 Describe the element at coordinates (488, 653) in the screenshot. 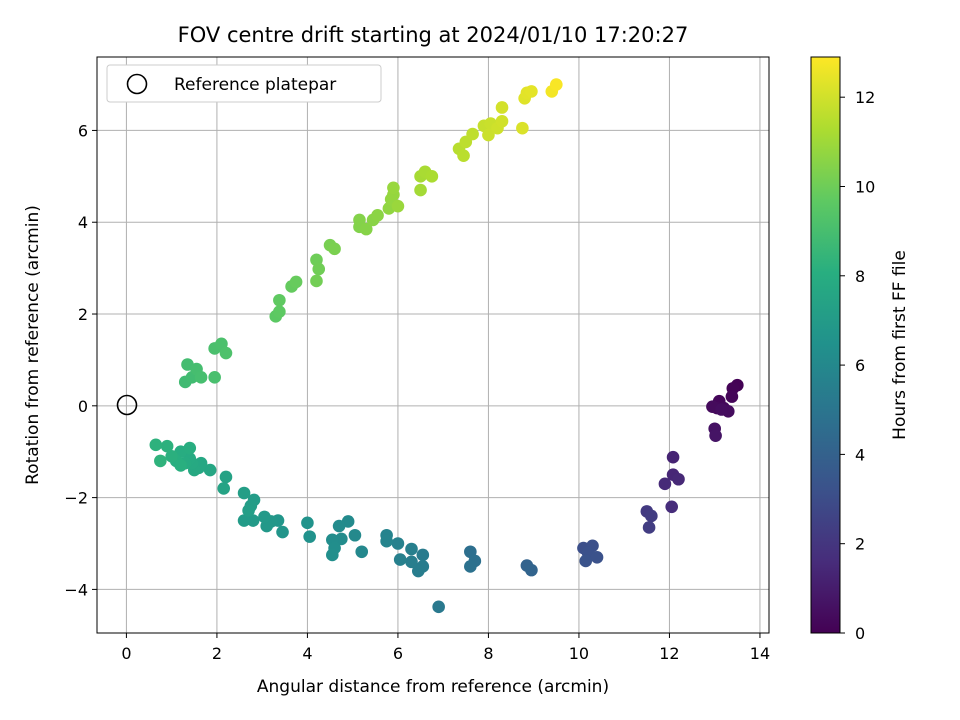

I see `x-tick-label: 8` at that location.